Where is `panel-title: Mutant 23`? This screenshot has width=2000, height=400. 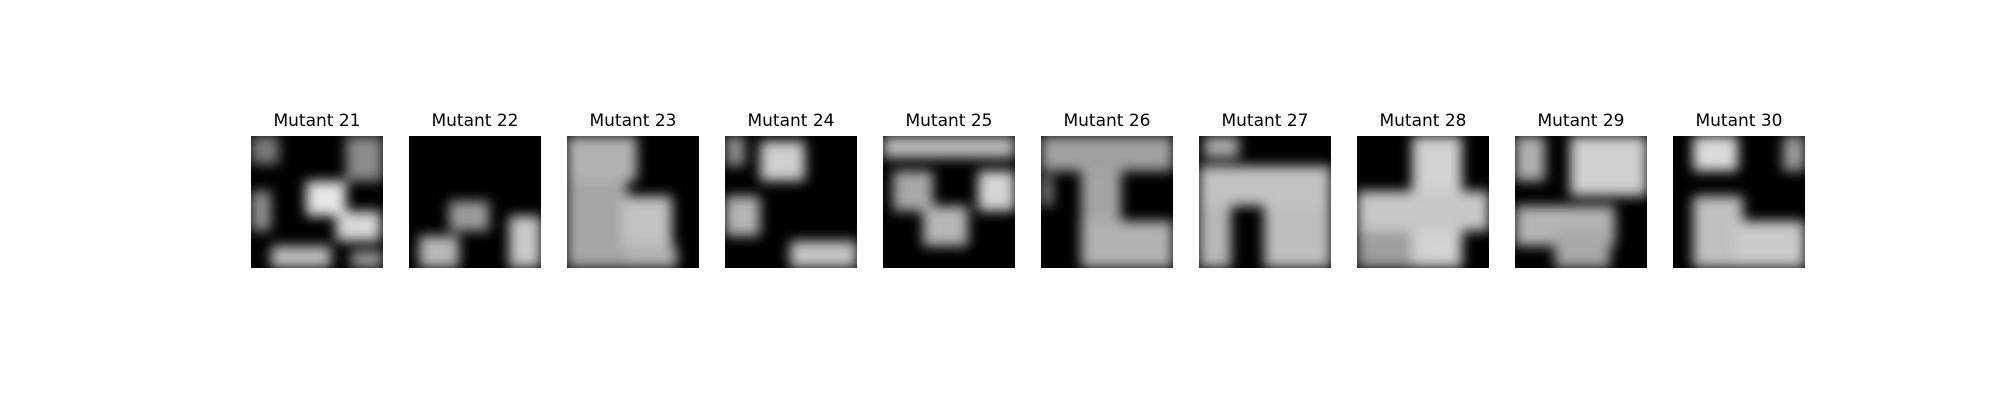 panel-title: Mutant 23 is located at coordinates (633, 121).